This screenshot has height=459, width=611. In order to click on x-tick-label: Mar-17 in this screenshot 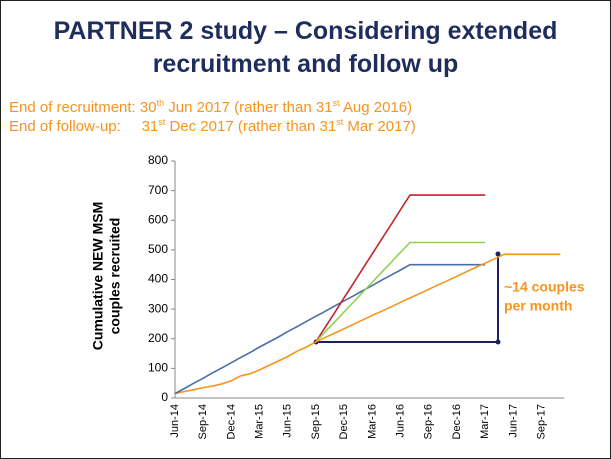, I will do `click(485, 421)`.